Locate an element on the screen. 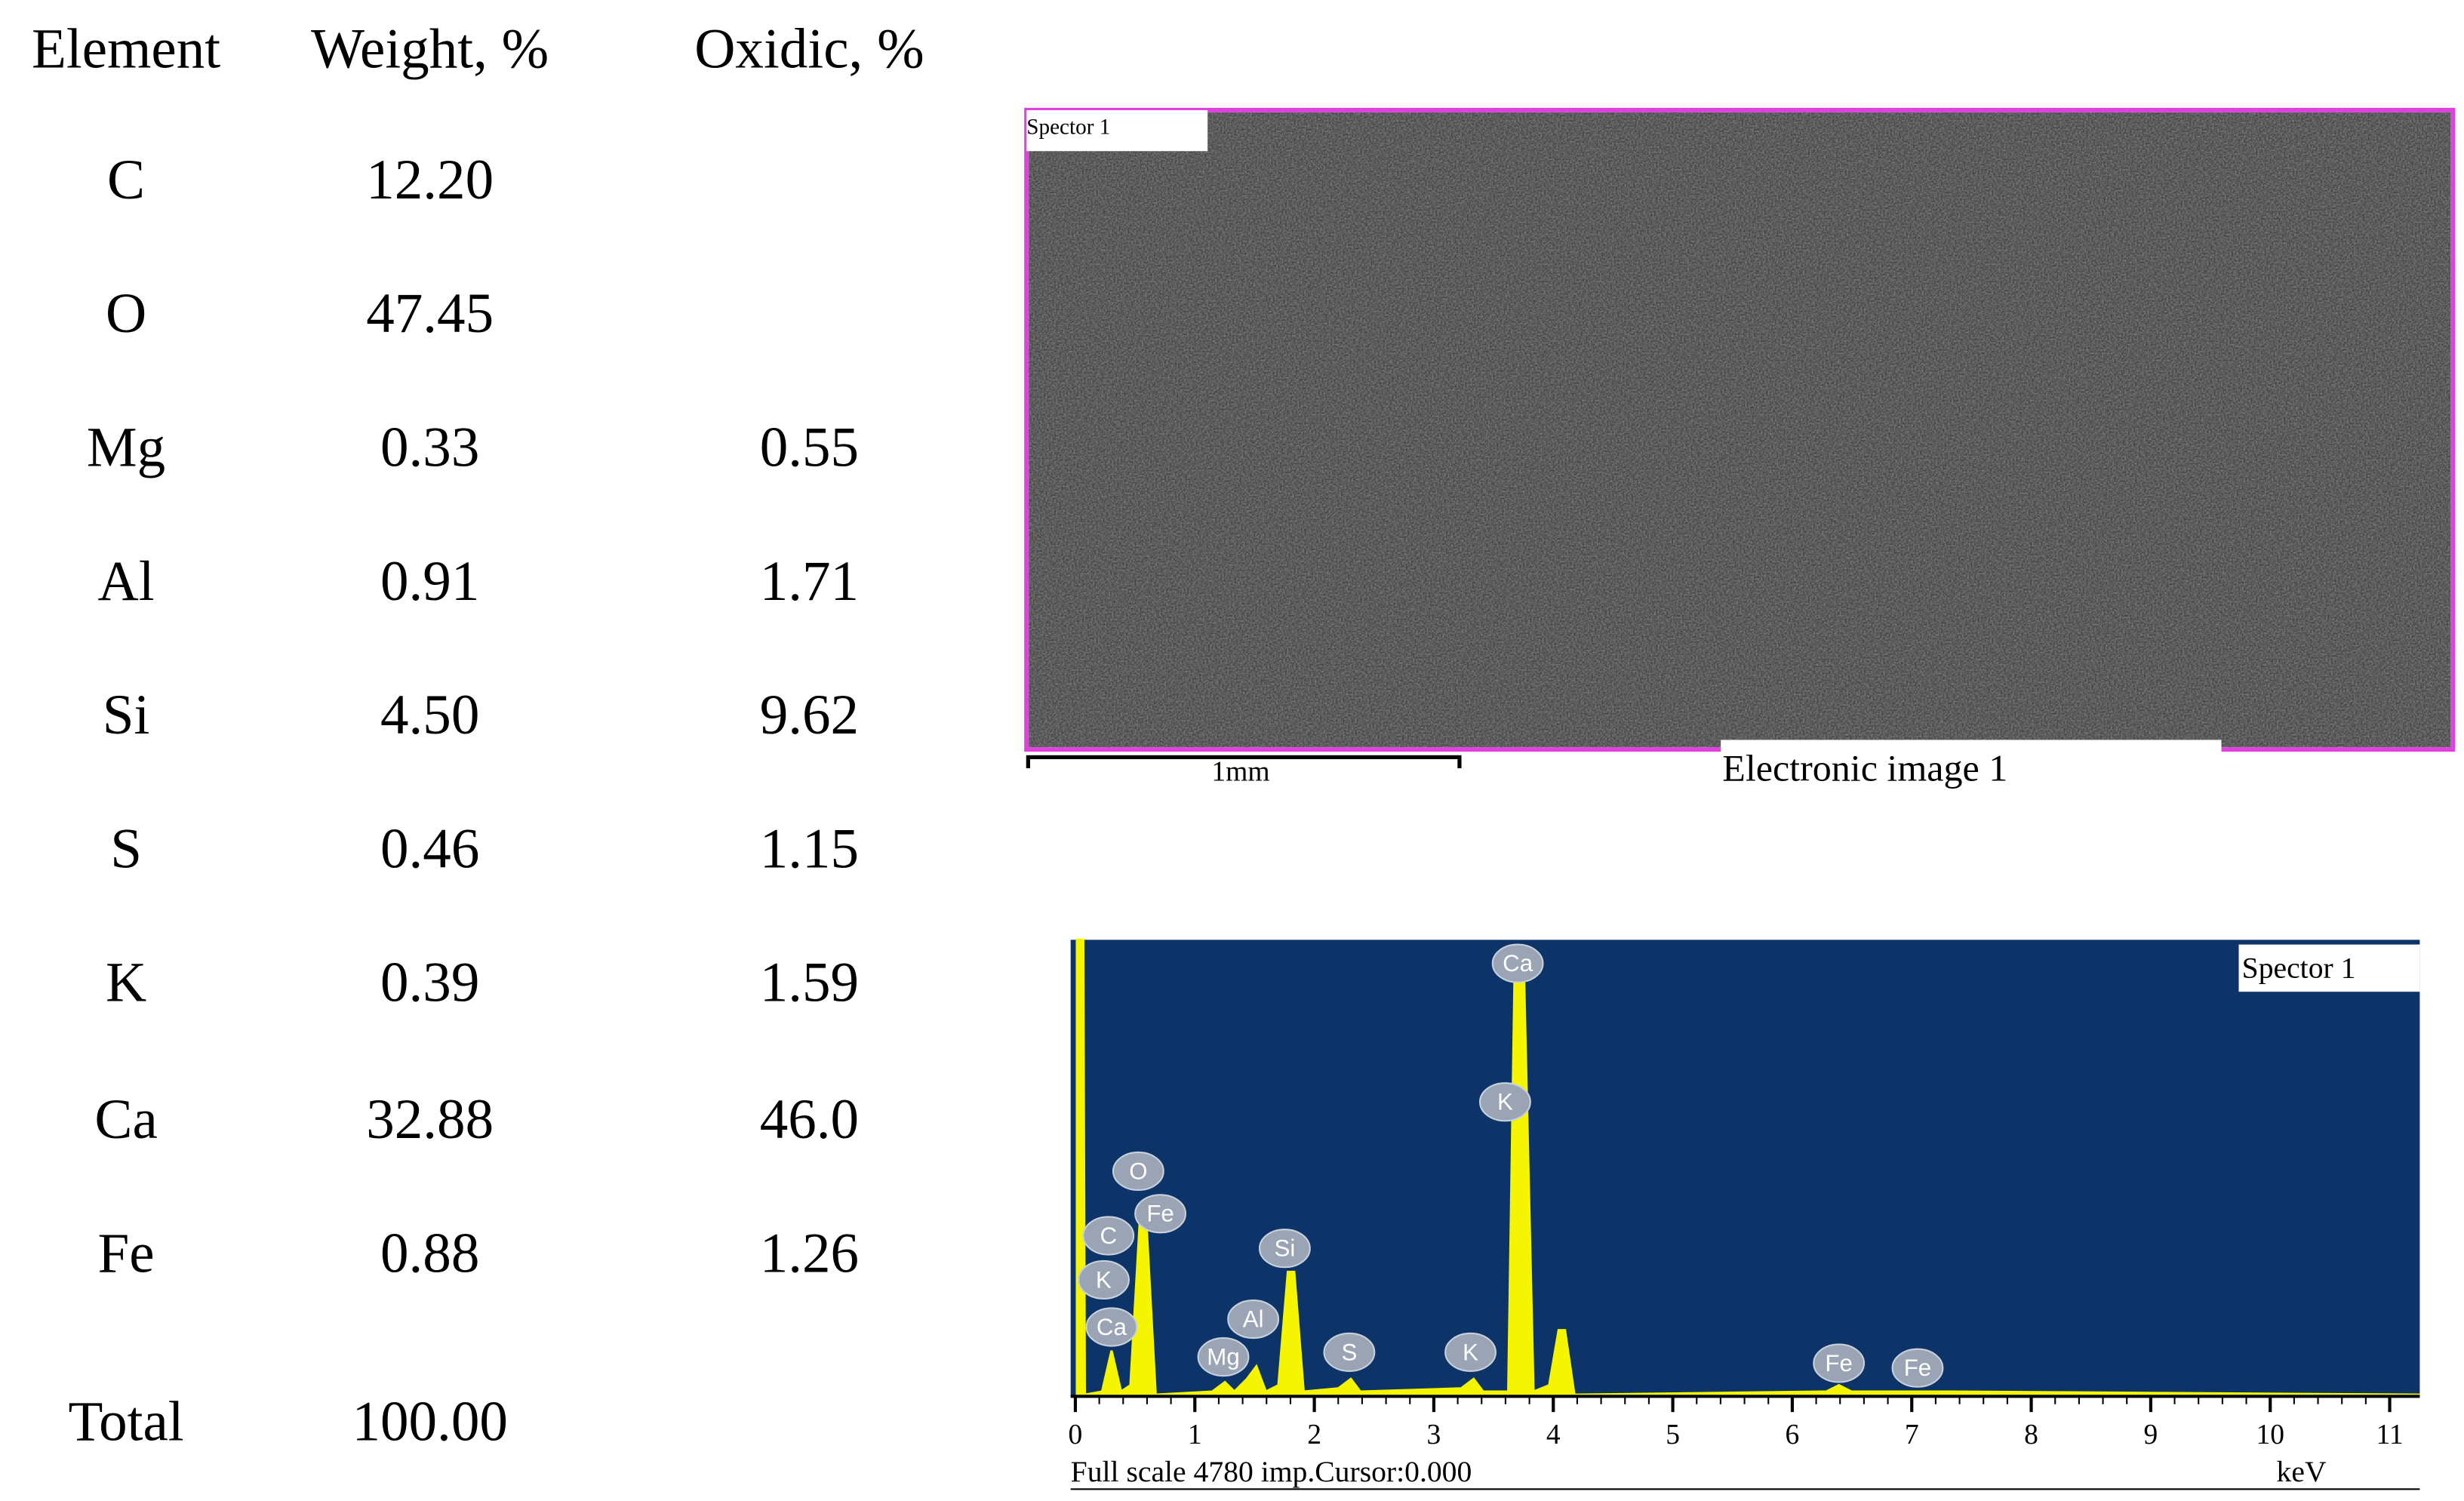  tick-label: 1 is located at coordinates (1195, 1434).